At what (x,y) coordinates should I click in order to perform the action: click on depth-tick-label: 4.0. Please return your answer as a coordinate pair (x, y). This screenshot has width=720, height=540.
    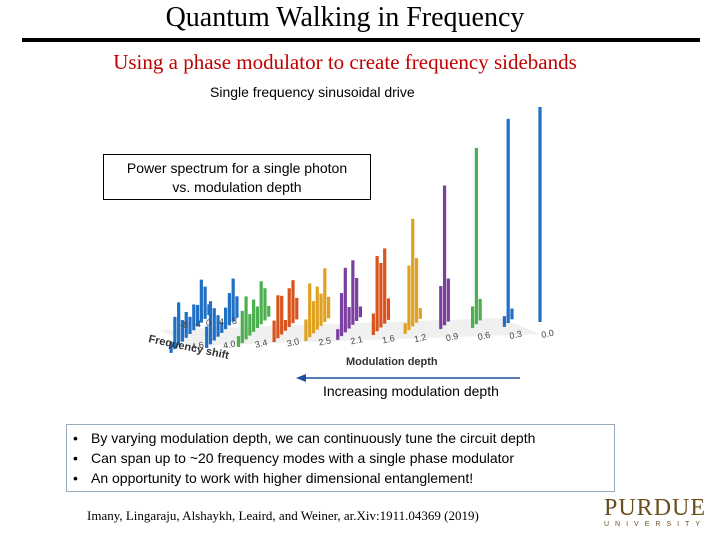
    Looking at the image, I should click on (229, 344).